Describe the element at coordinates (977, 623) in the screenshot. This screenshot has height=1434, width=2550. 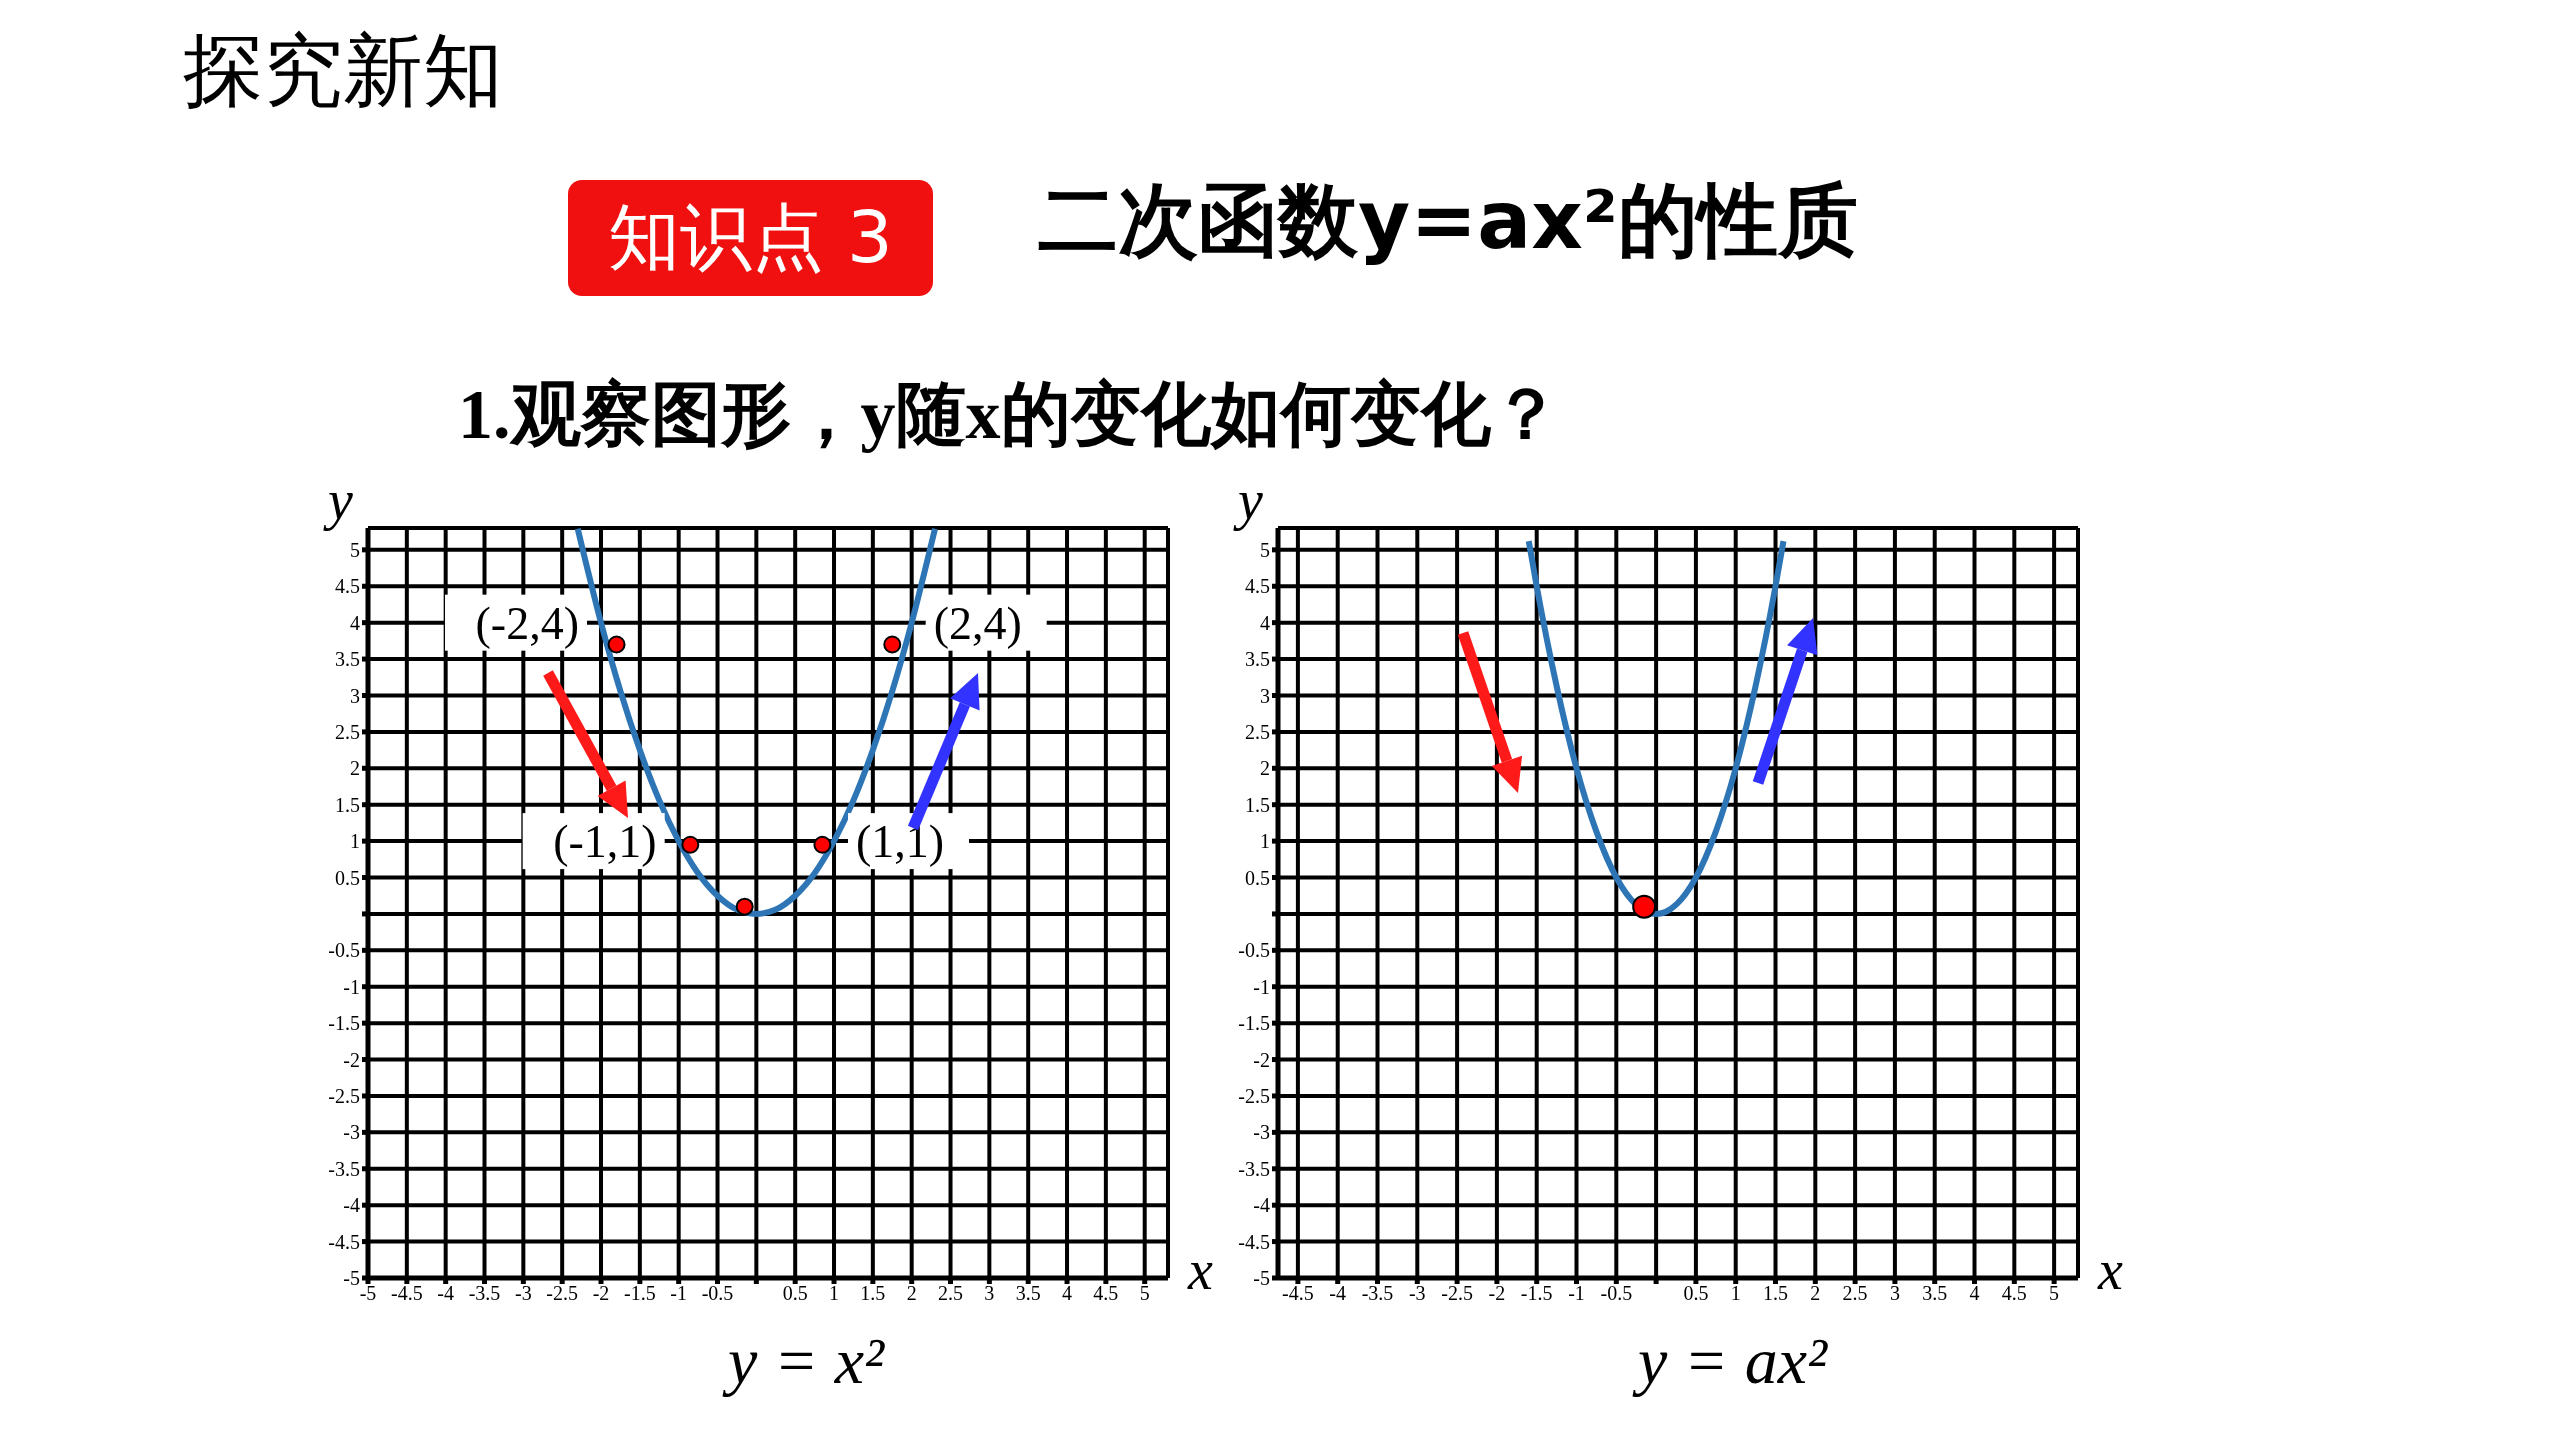
I see `annotation: (2,4)` at that location.